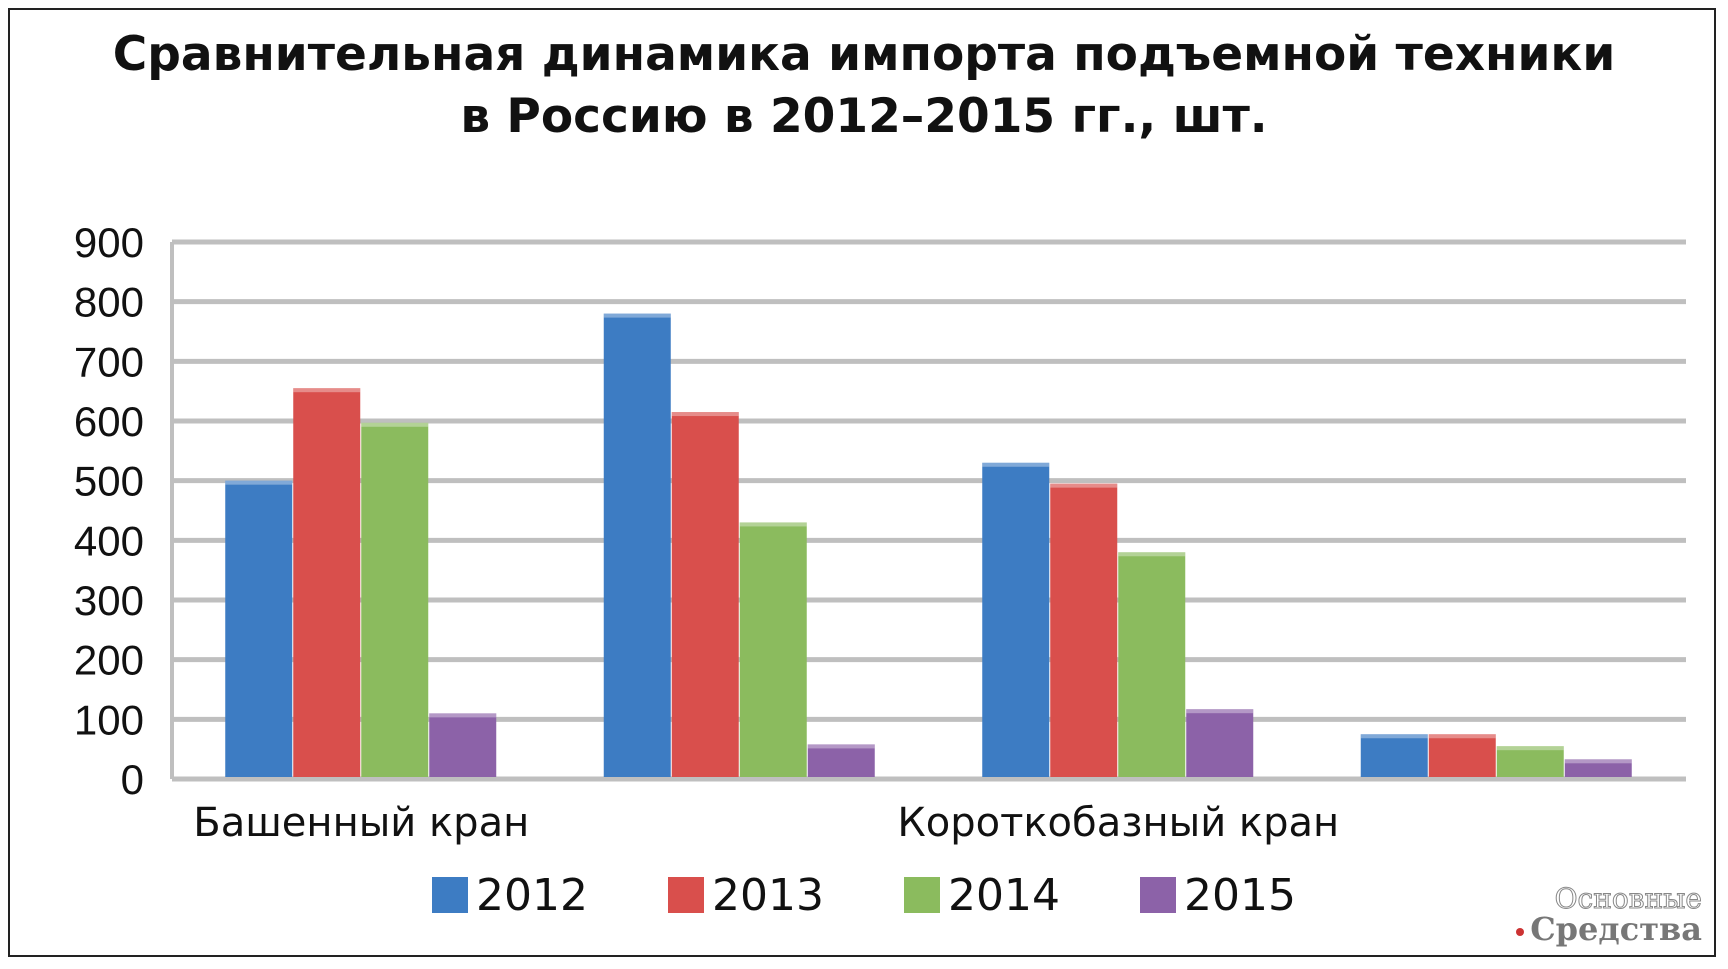 This screenshot has width=1728, height=969. What do you see at coordinates (109, 481) in the screenshot?
I see `y-tick-label: 500` at bounding box center [109, 481].